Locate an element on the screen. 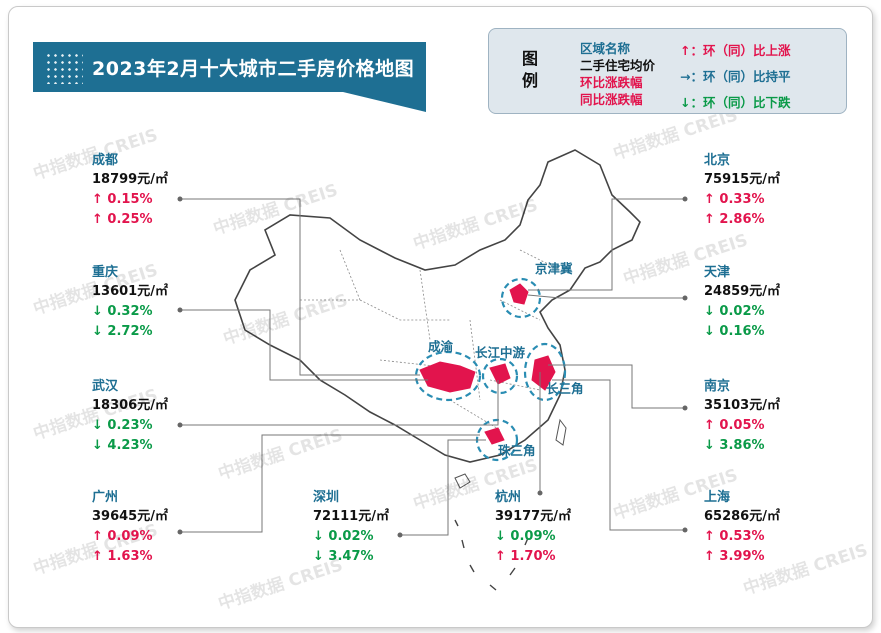  city-name: 北京 is located at coordinates (717, 160).